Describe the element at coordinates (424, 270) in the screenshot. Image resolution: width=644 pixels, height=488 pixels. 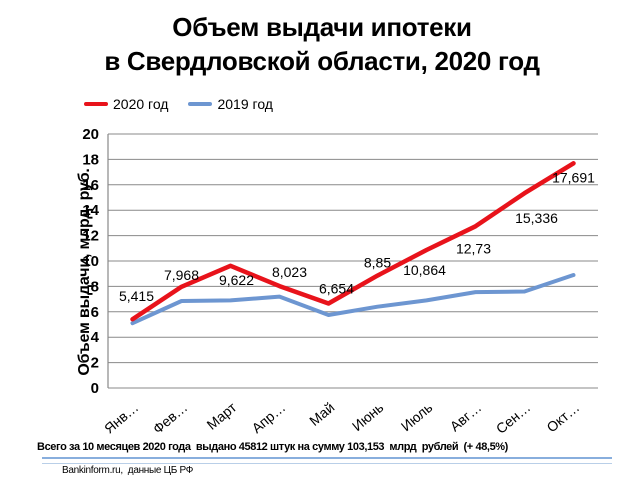
I see `data-label: 10,864` at that location.